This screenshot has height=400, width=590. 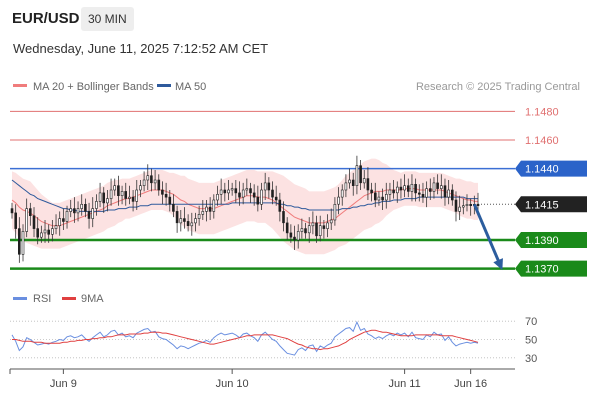 What do you see at coordinates (245, 338) in the screenshot?
I see `rsi-line` at bounding box center [245, 338].